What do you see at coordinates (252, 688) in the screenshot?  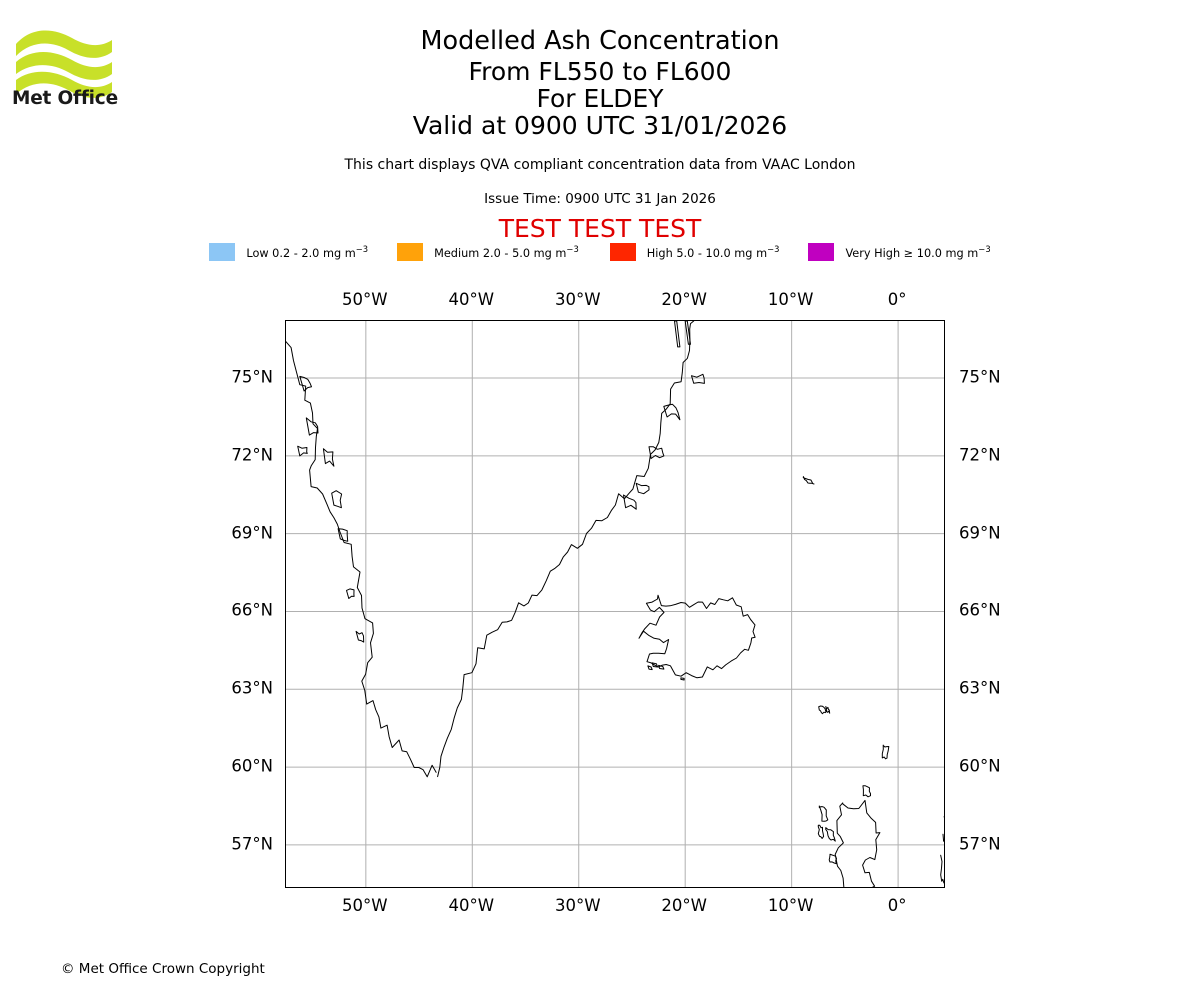 I see `lat-tick-left-63°N: 63°N` at bounding box center [252, 688].